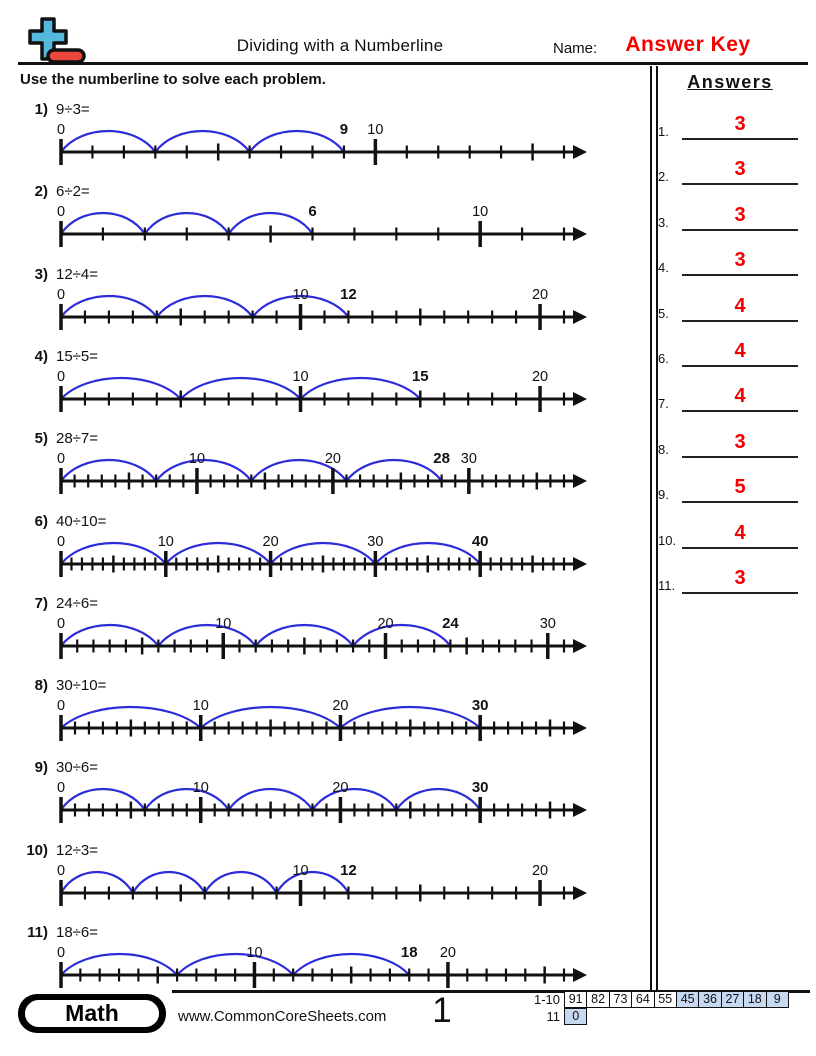 The image size is (816, 1056). I want to click on score-cell: 45, so click(687, 999).